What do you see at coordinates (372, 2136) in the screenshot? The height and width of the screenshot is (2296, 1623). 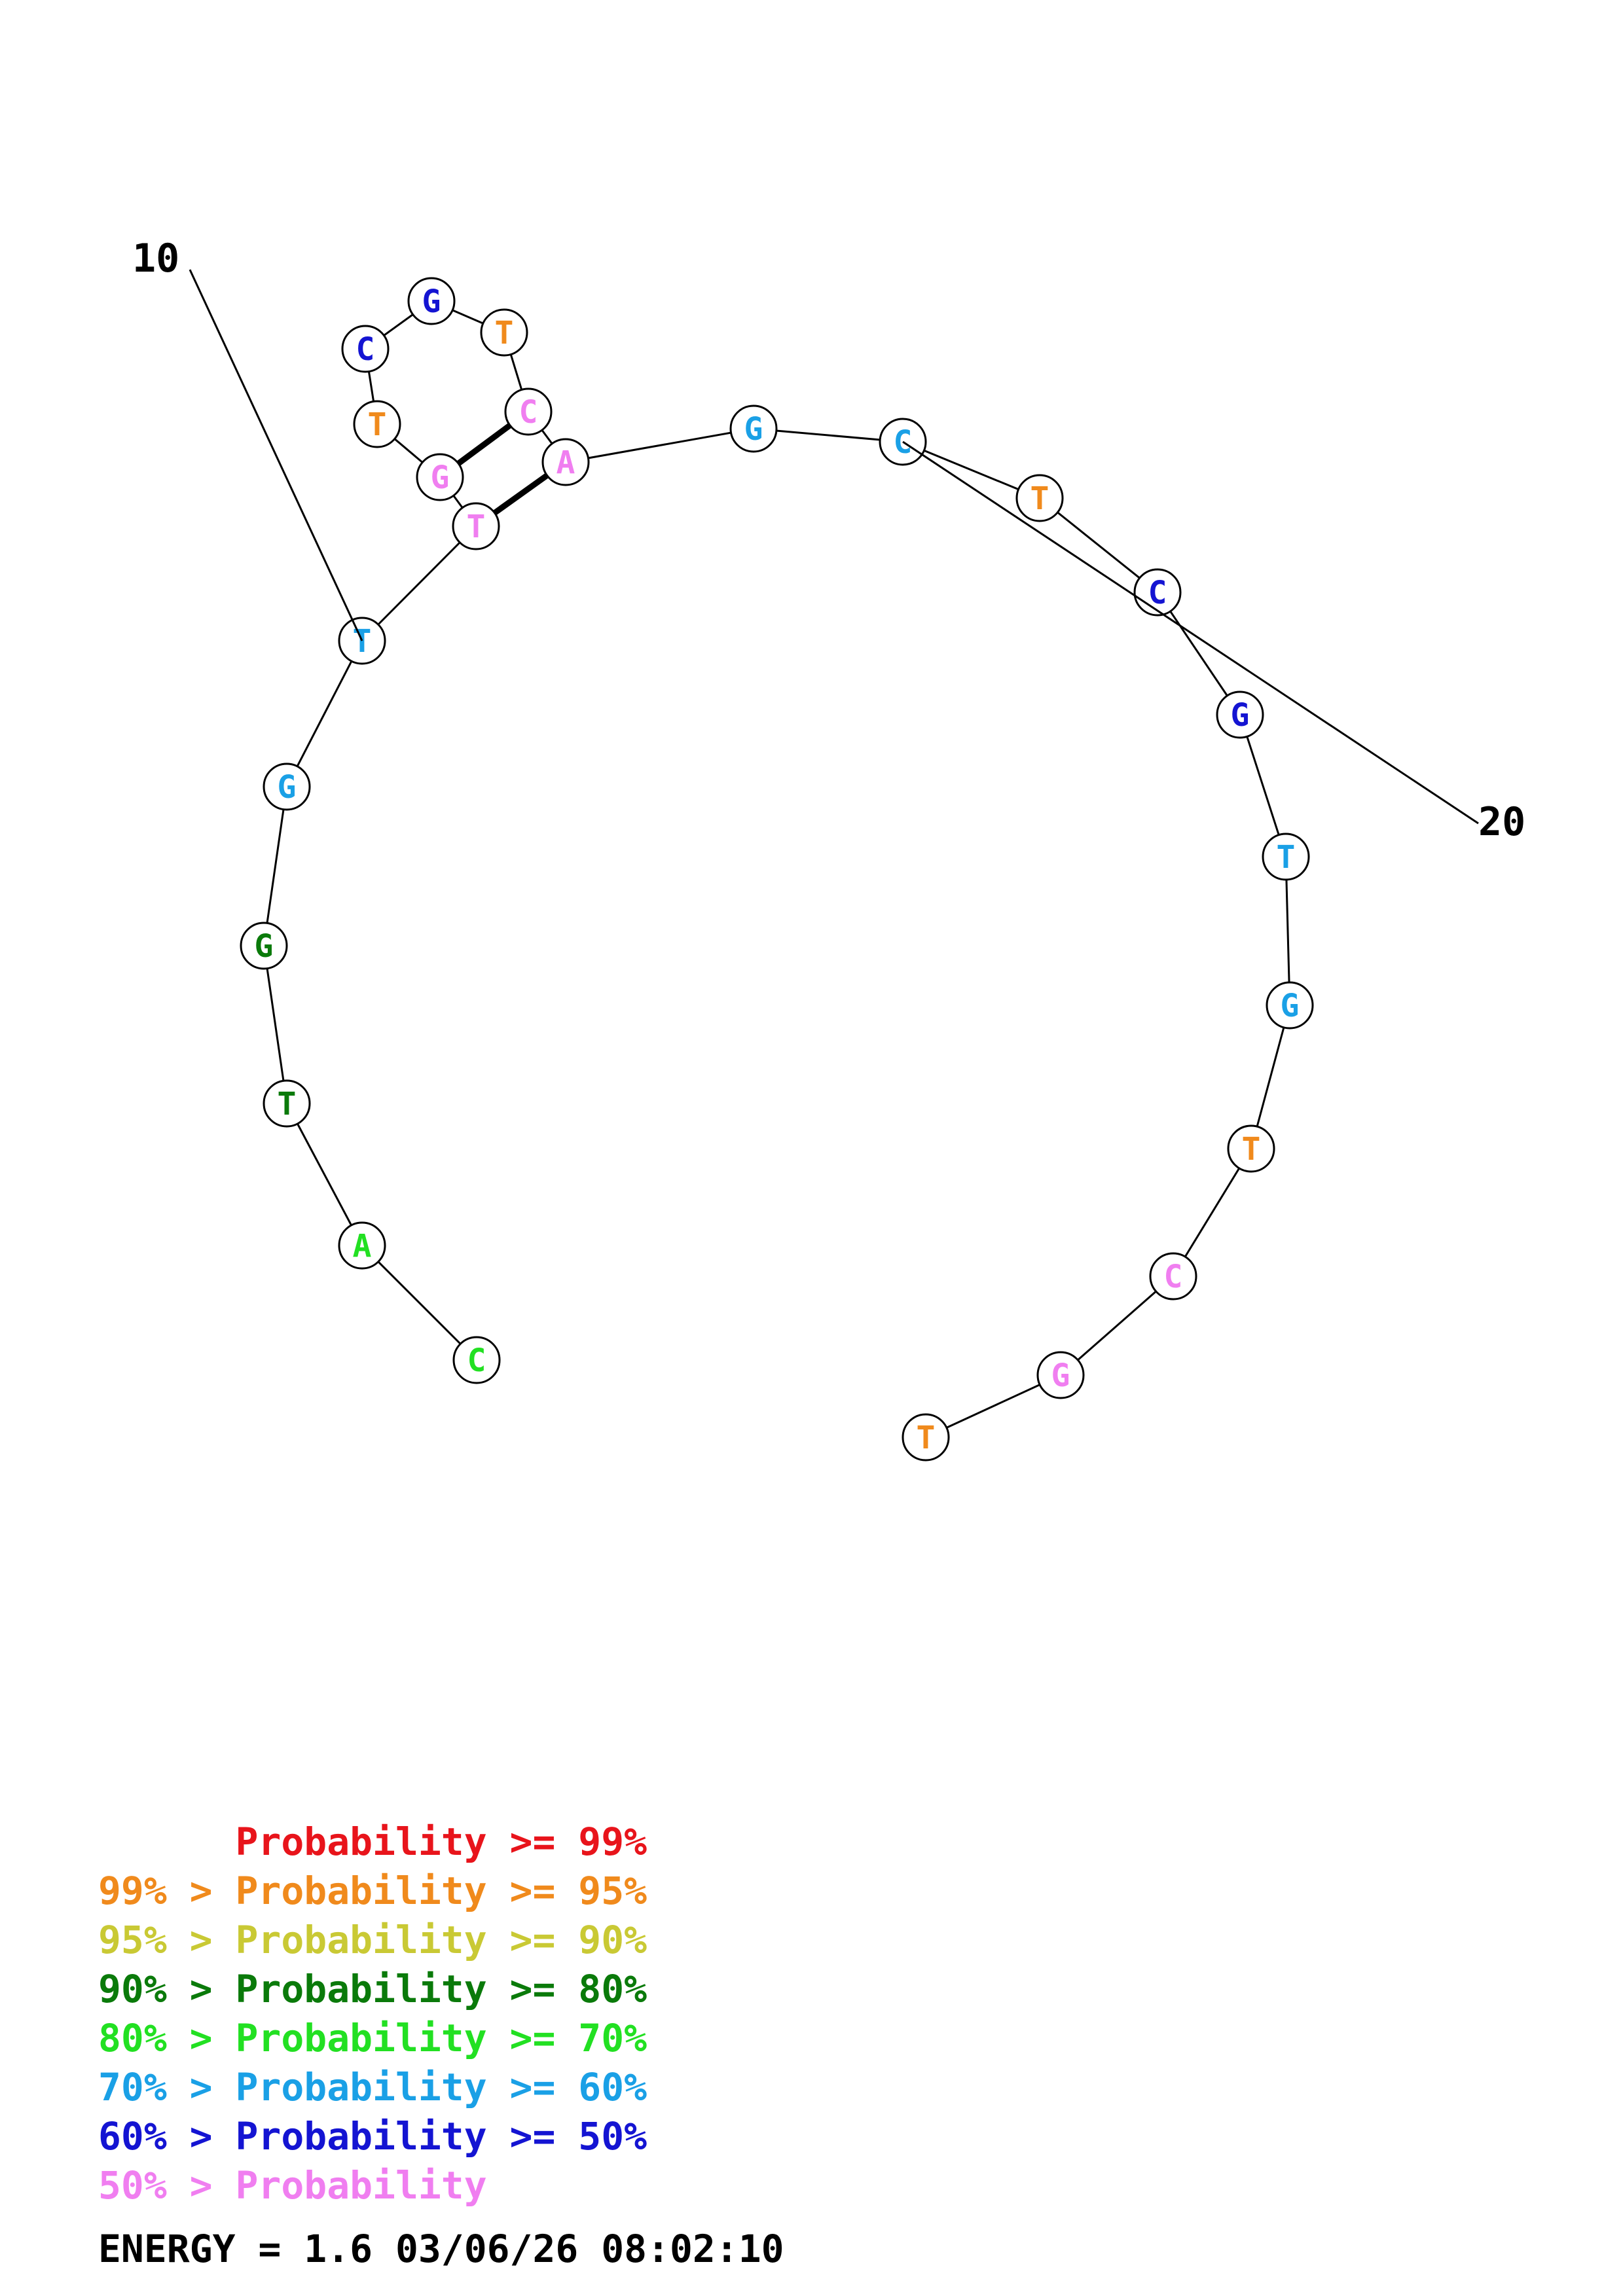 I see `legend-entry: 60% > Probability >= 50%` at bounding box center [372, 2136].